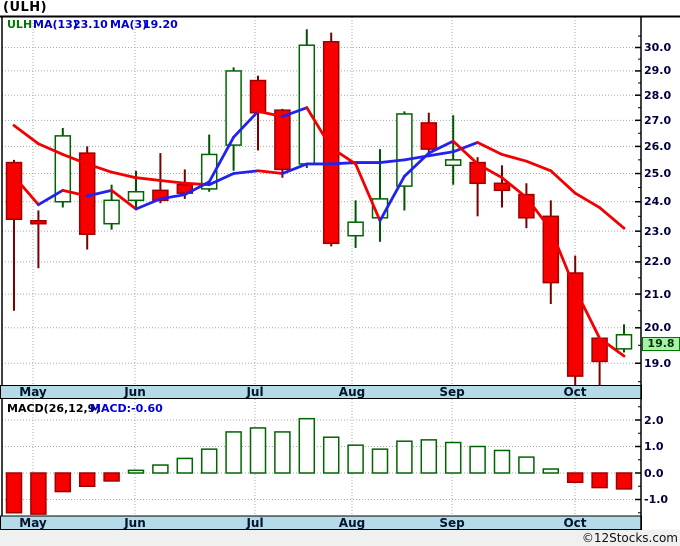 The width and height of the screenshot is (680, 546). Describe the element at coordinates (658, 47) in the screenshot. I see `price-axis-label: 30.0` at that location.